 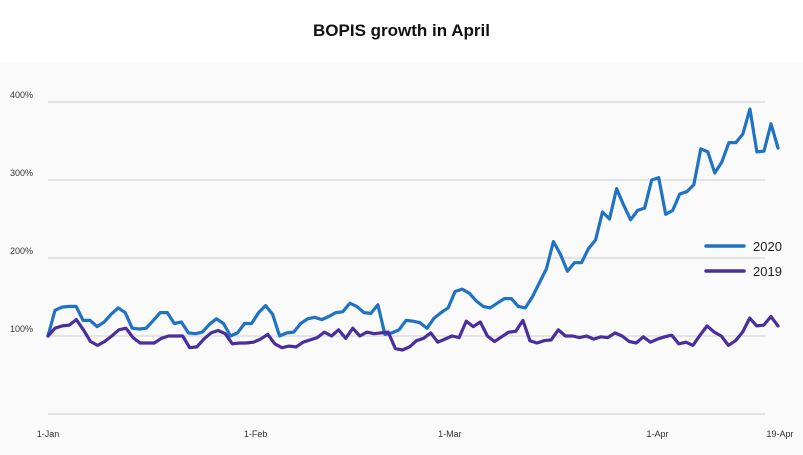 What do you see at coordinates (21, 329) in the screenshot?
I see `y-tick-label: 100%` at bounding box center [21, 329].